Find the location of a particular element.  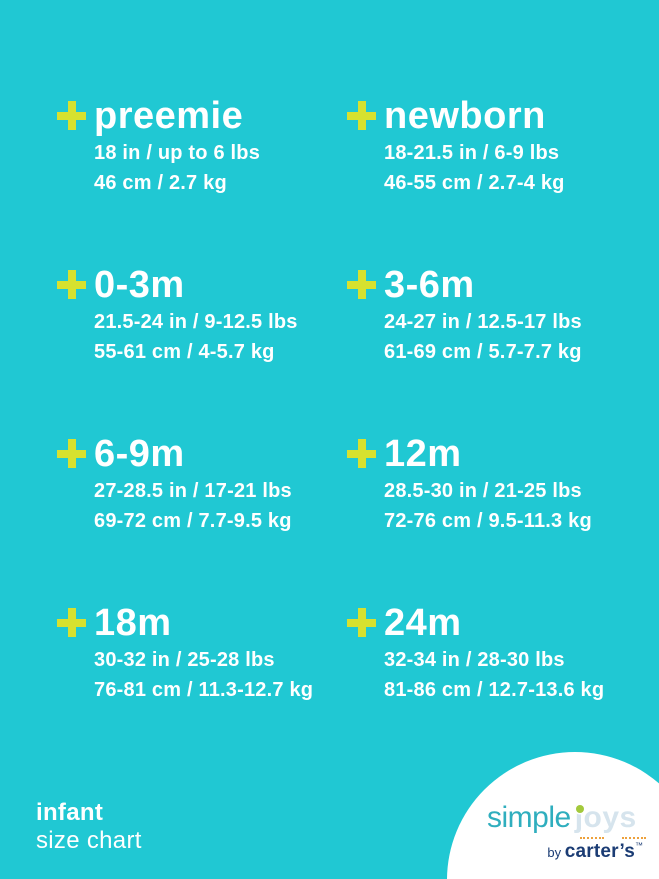

brand-circle: simple joys by carter’s™ is located at coordinates (553, 815).